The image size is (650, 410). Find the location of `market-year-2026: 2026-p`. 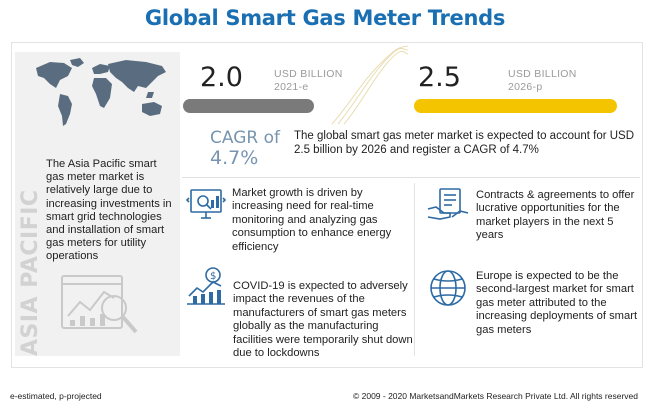

market-year-2026: 2026-p is located at coordinates (525, 87).